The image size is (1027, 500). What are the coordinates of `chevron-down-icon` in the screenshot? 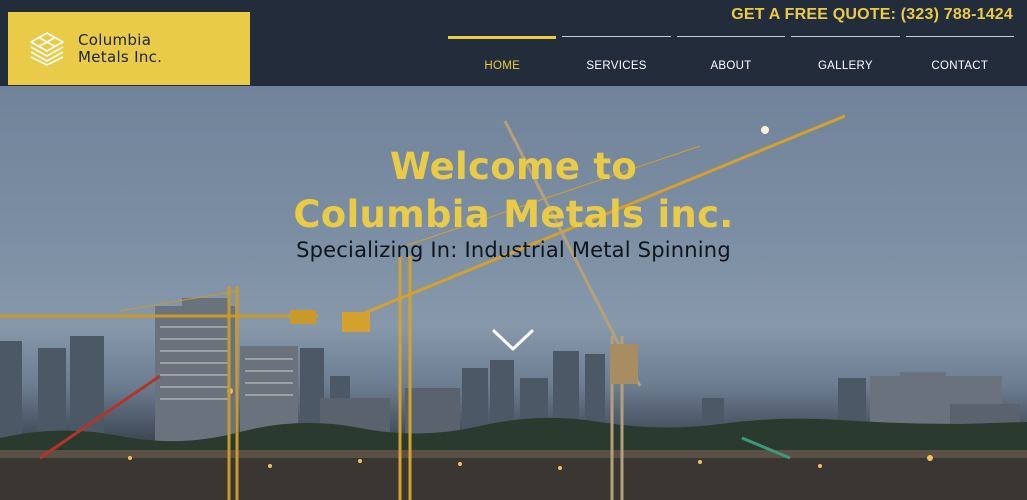 It's located at (513, 340).